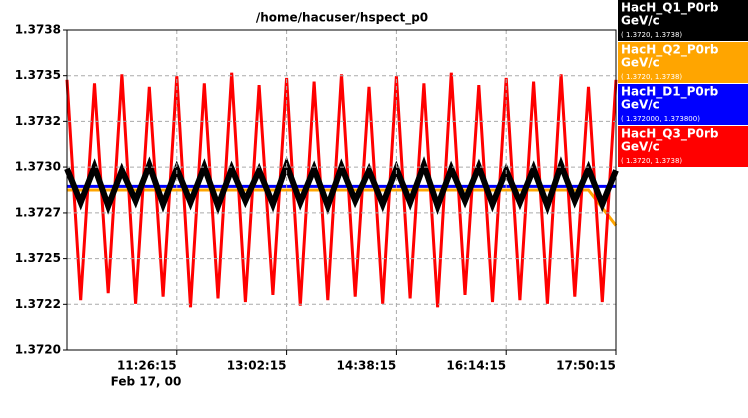 Image resolution: width=748 pixels, height=418 pixels. What do you see at coordinates (38, 75) in the screenshot?
I see `y-tick-label: 1.3735` at bounding box center [38, 75].